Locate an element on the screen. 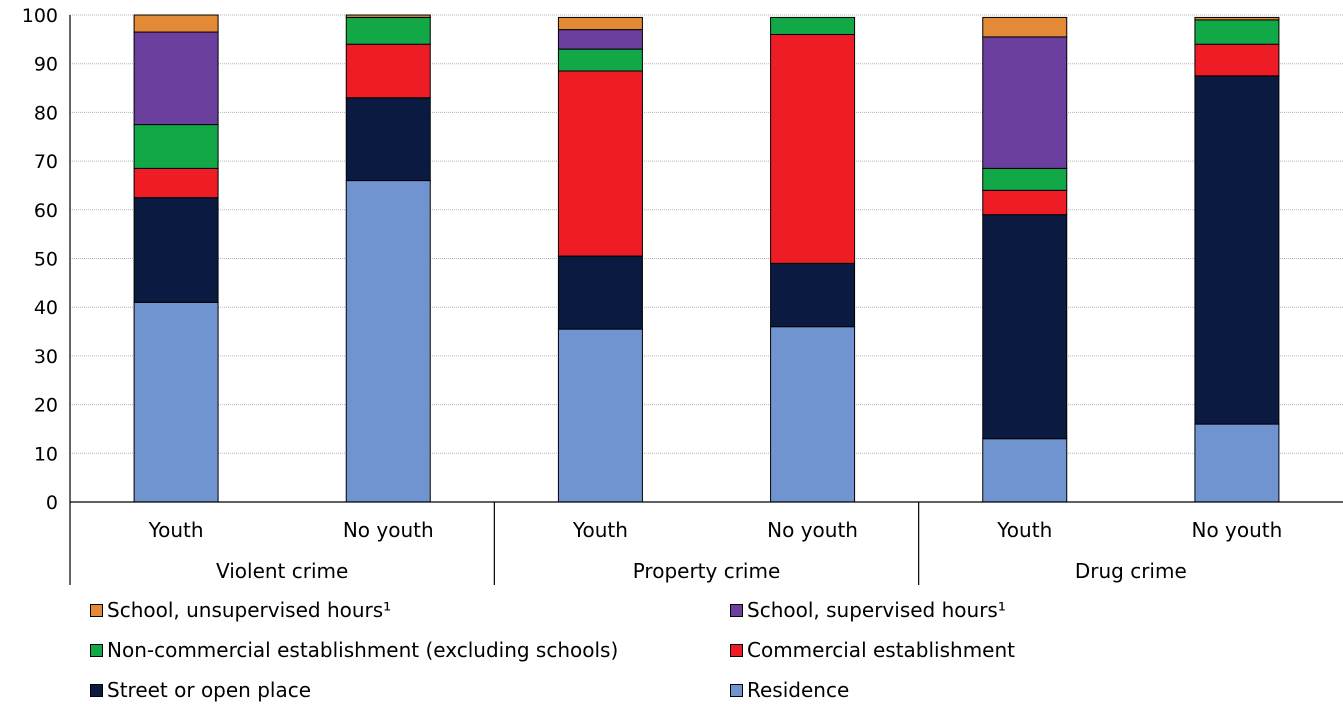  y-tick-label: 90 is located at coordinates (46, 65).